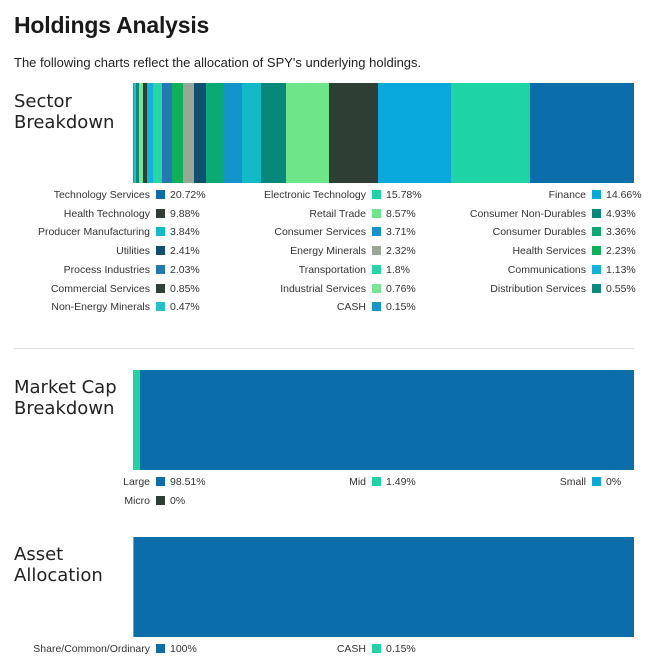 This screenshot has width=654, height=666. What do you see at coordinates (213, 270) in the screenshot?
I see `legend-item-transportation: Transportation 1.8%` at bounding box center [213, 270].